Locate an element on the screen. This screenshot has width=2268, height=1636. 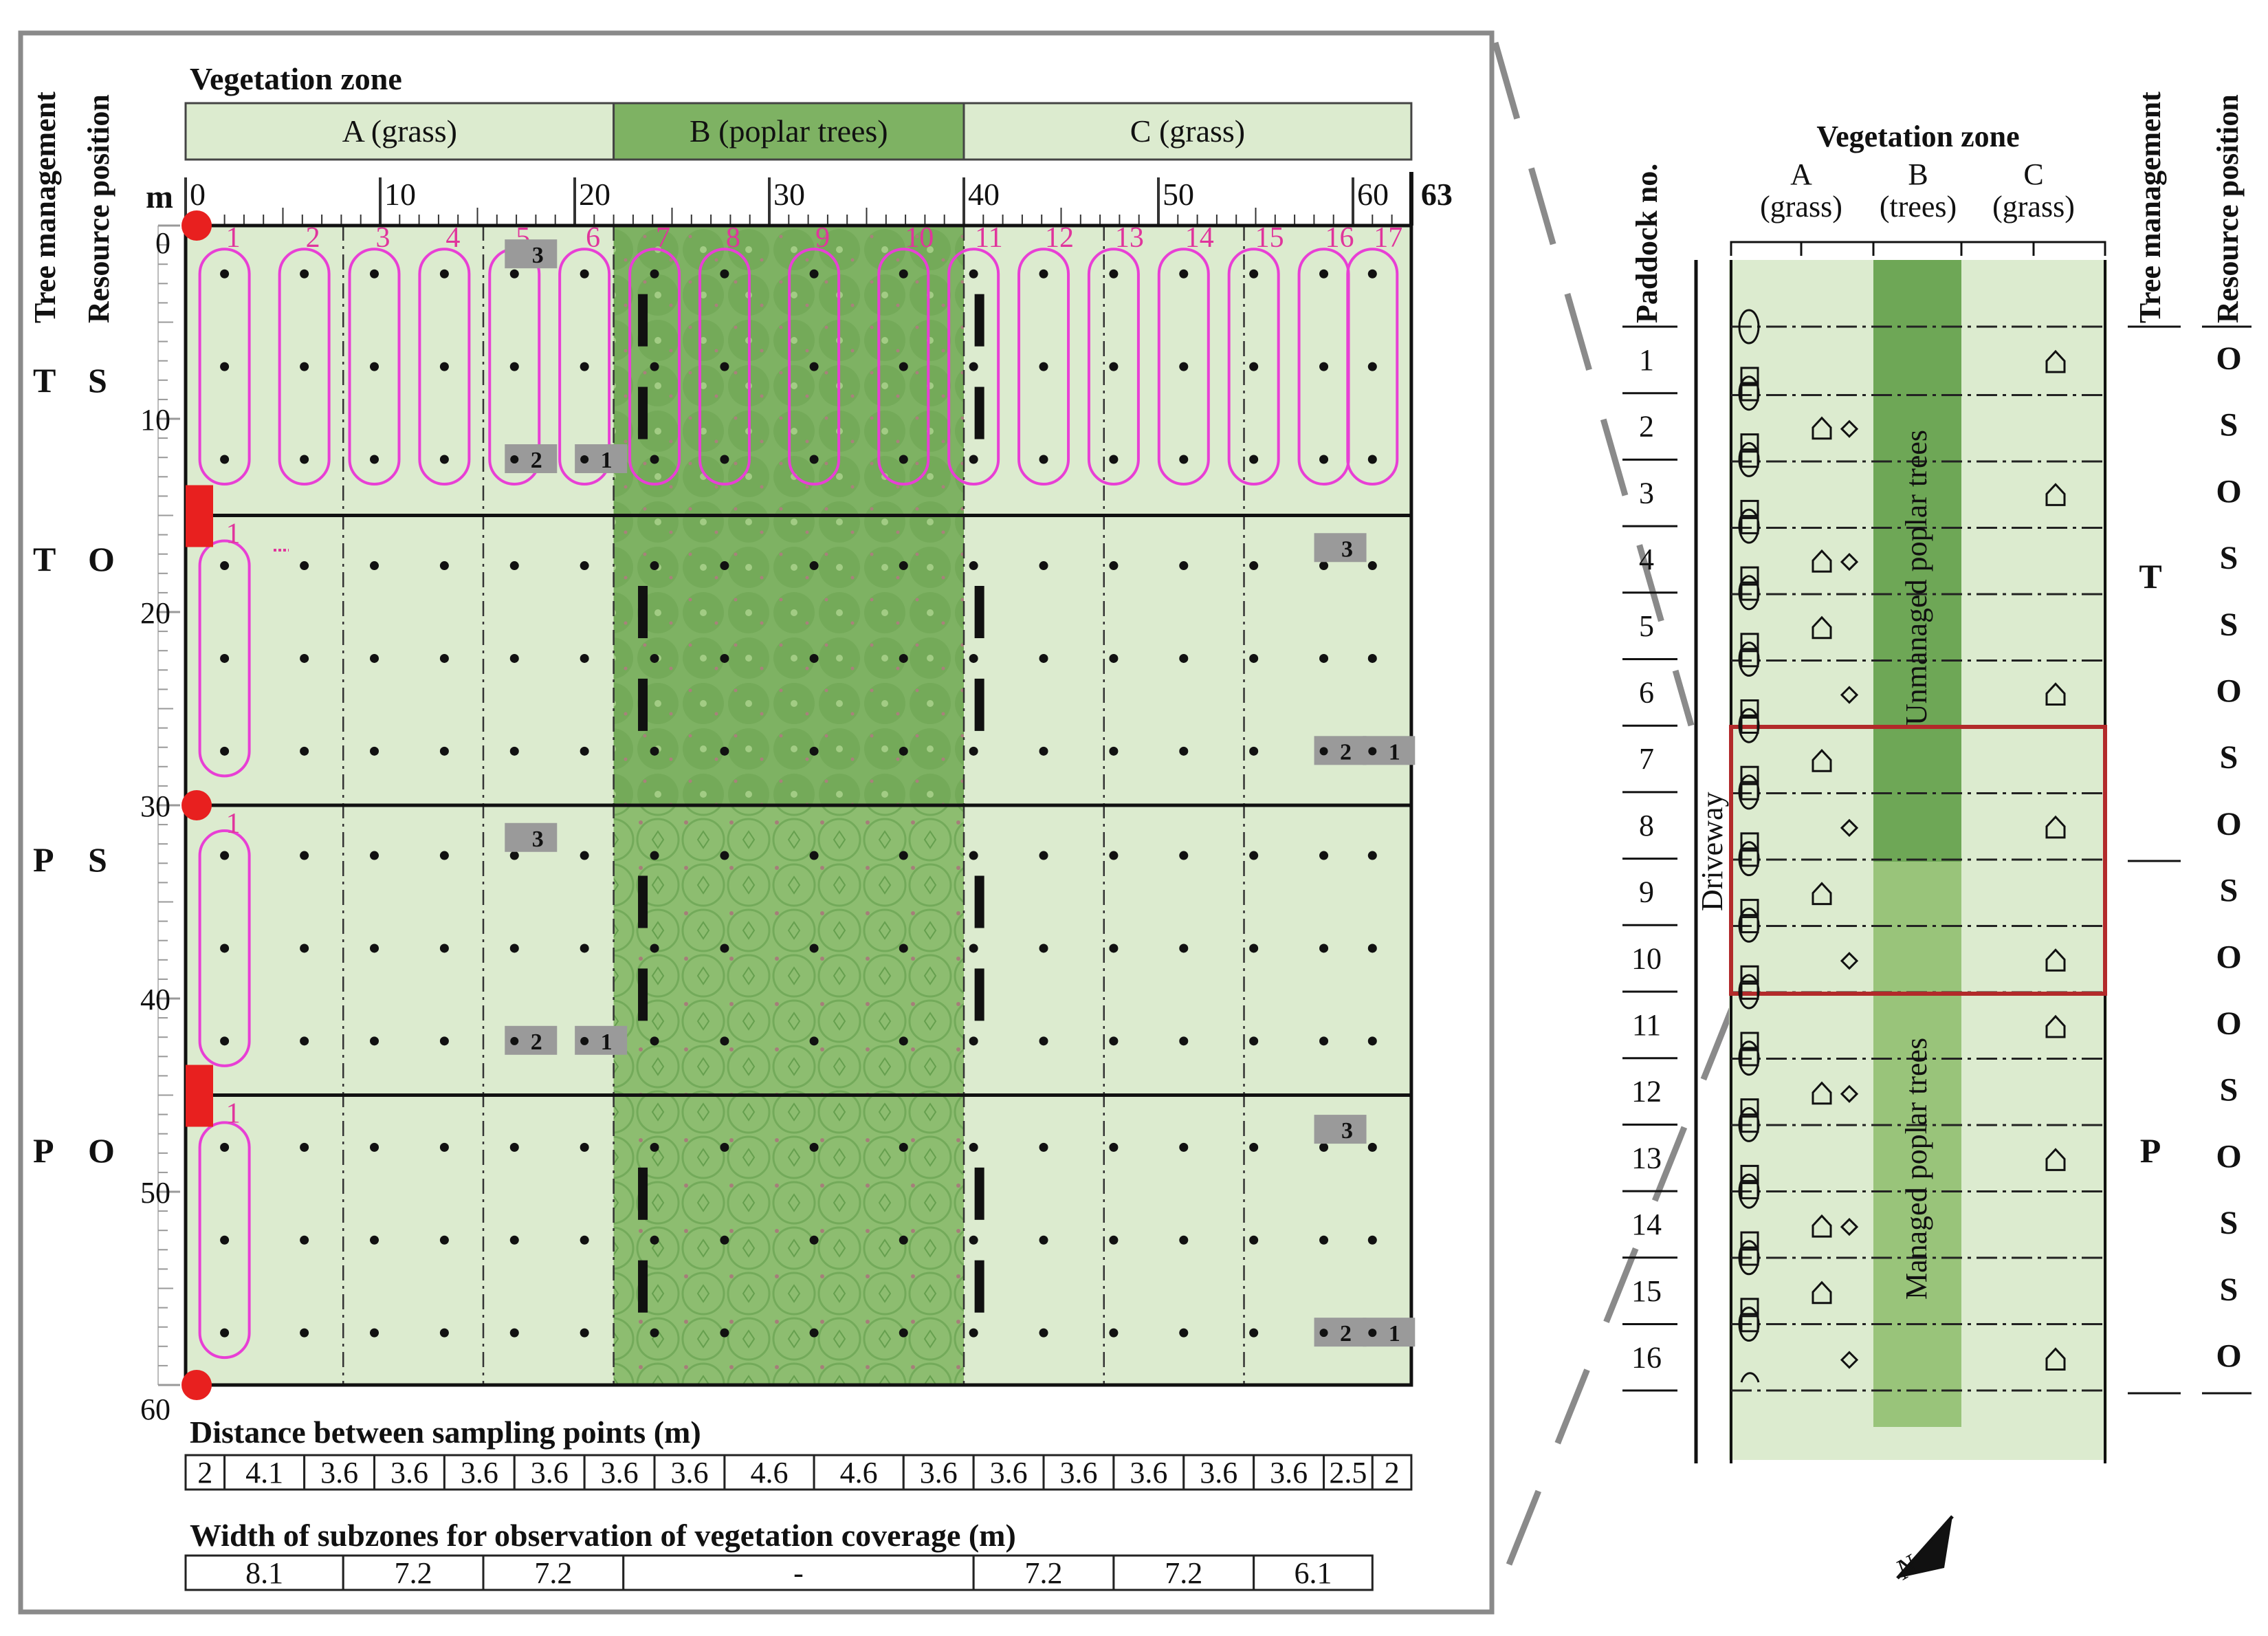
resource-position-header-right: Resource position is located at coordinates (2228, 208).